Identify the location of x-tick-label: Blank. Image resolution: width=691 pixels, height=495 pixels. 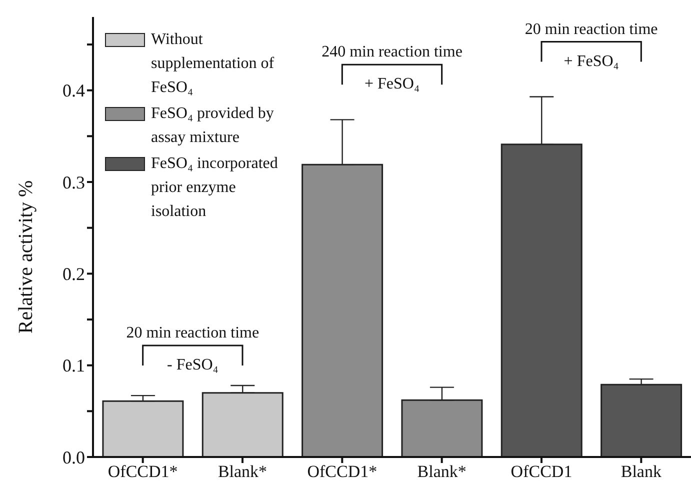
(641, 472).